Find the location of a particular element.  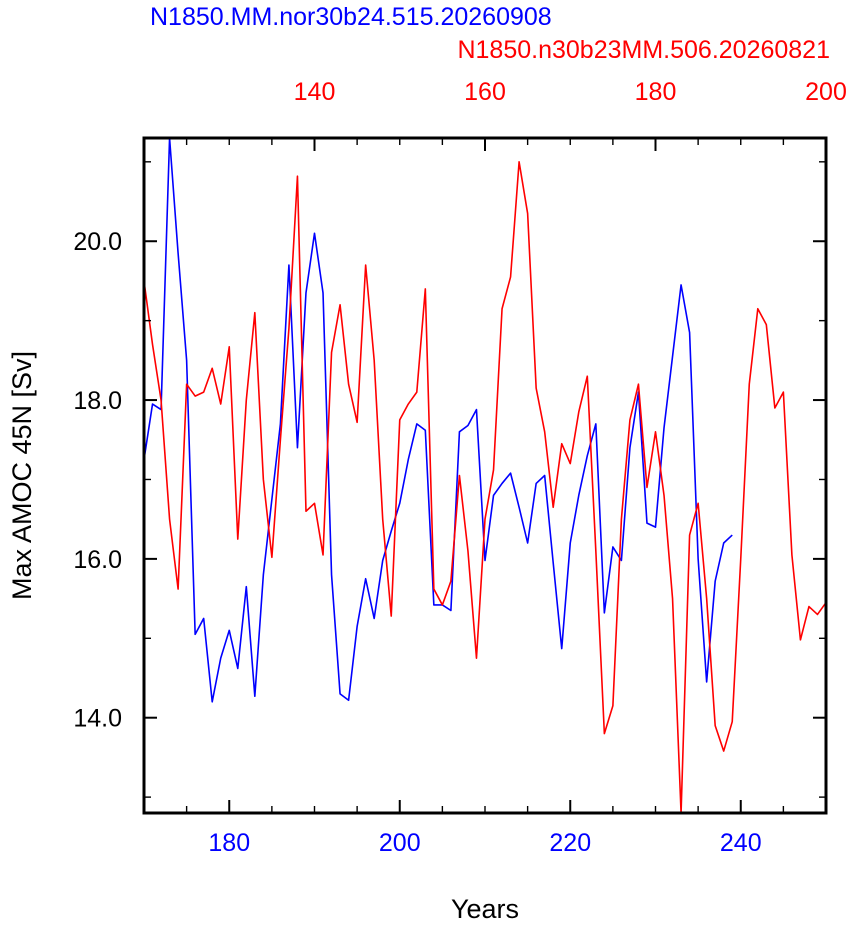

x-axis-label: Years is located at coordinates (485, 909).